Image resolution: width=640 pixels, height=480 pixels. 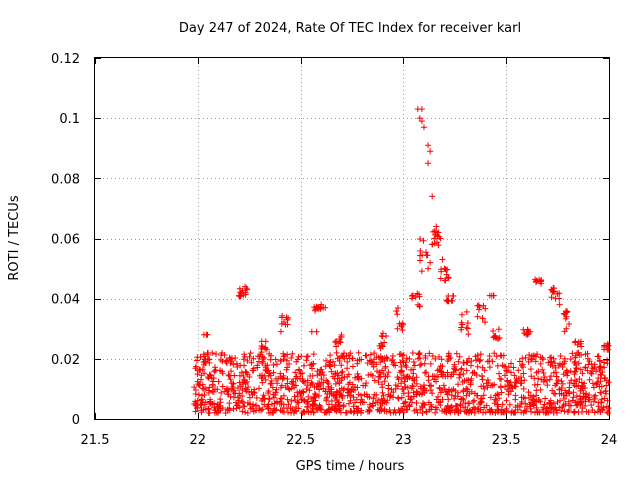 What do you see at coordinates (65, 240) in the screenshot?
I see `y-axis-tick-labels: 0 0.02 0.04 0.06 0.08 0.1 0.12` at bounding box center [65, 240].